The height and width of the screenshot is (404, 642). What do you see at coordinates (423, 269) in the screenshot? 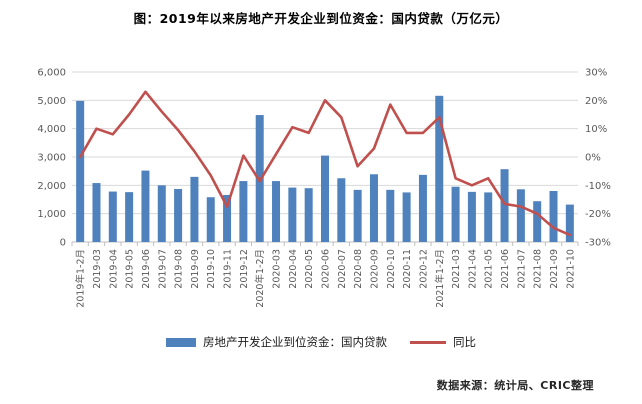
I see `x-tick-label: 2020-12` at bounding box center [423, 269].